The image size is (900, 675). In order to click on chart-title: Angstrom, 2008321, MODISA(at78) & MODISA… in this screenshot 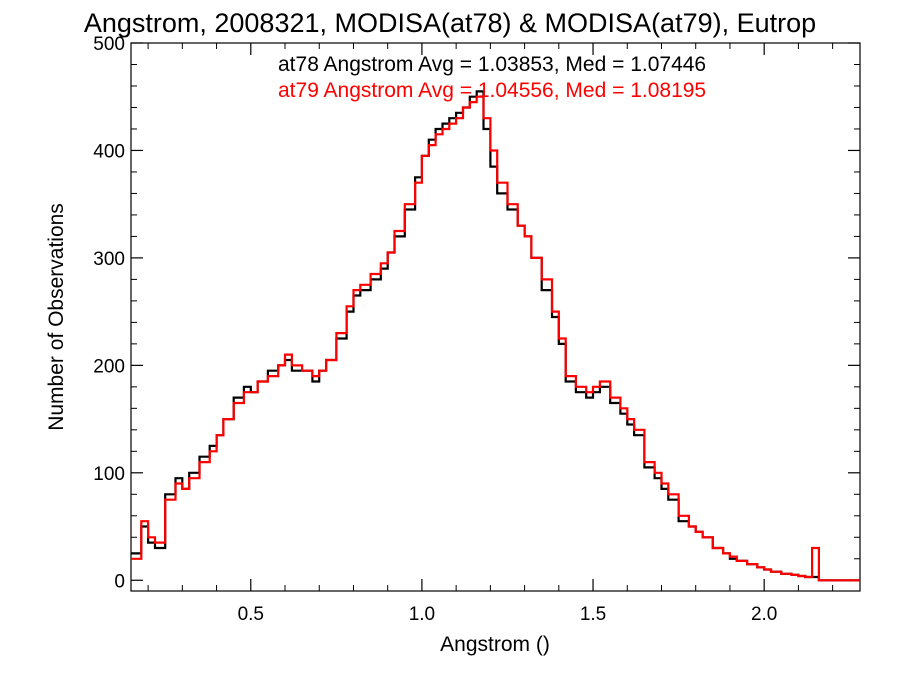, I will do `click(450, 23)`.